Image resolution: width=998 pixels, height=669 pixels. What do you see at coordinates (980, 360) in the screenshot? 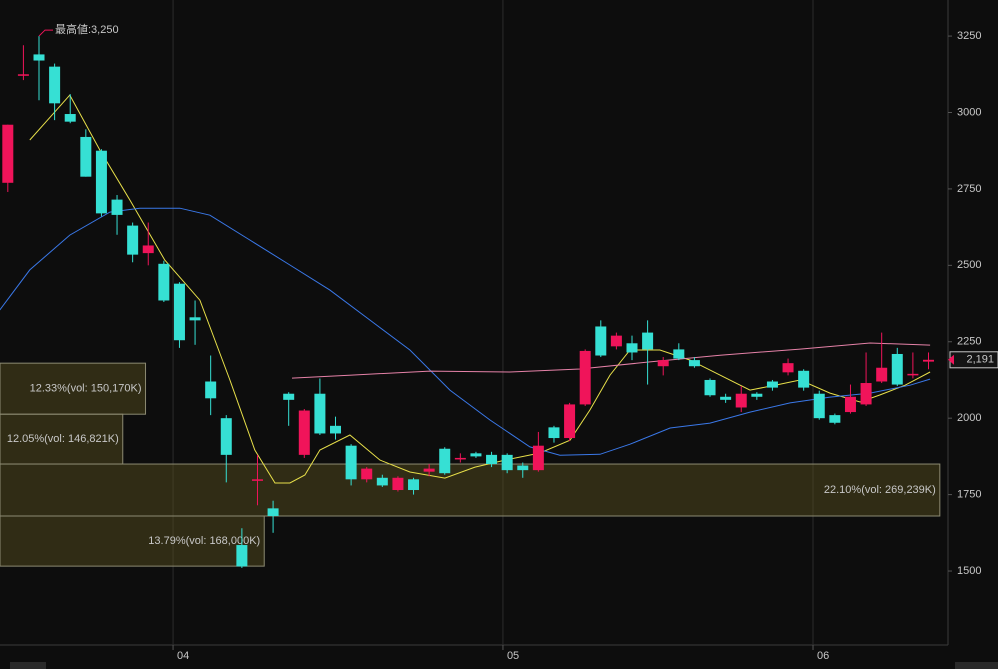
I see `last-price-label: 2,191` at bounding box center [980, 360].